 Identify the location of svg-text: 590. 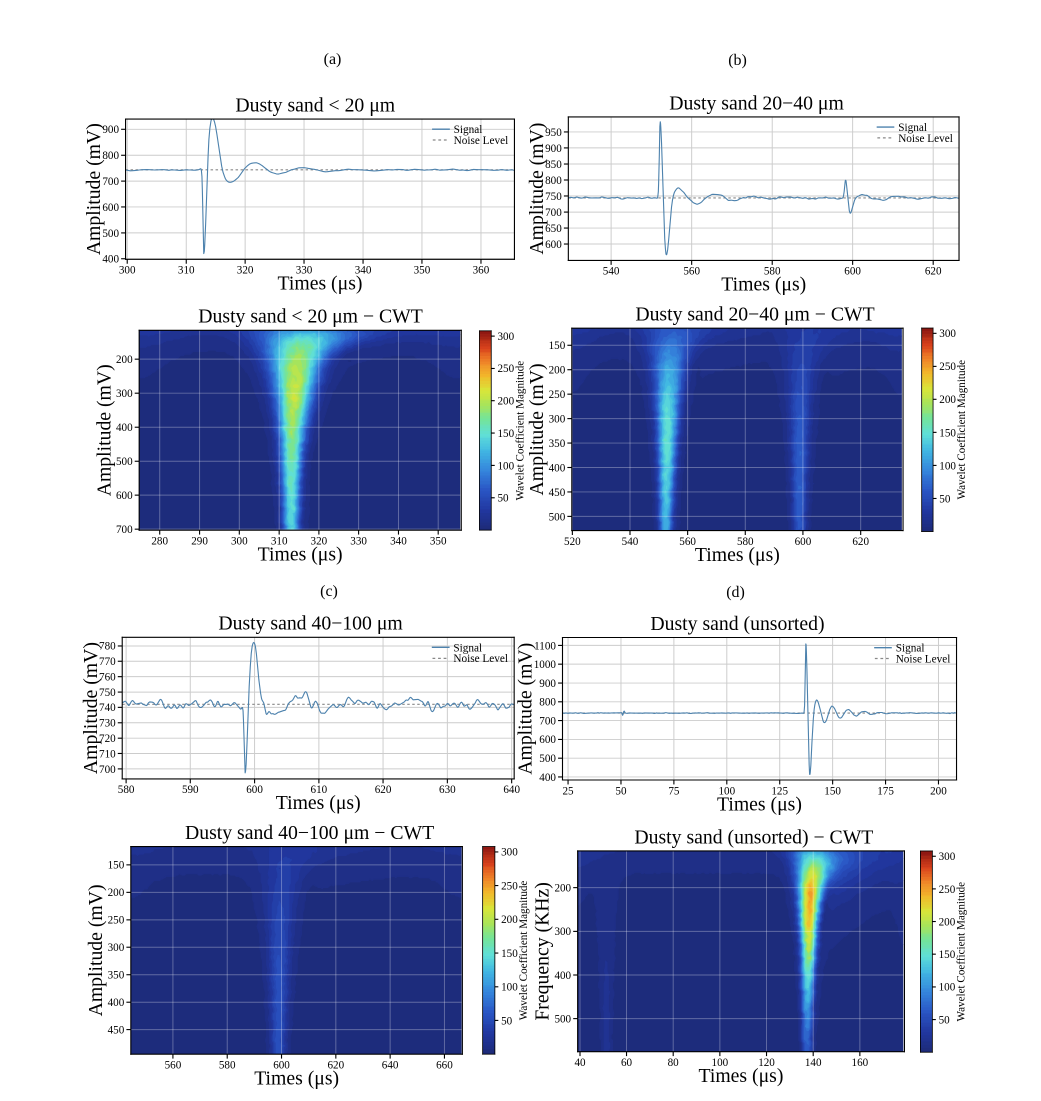
(190, 790).